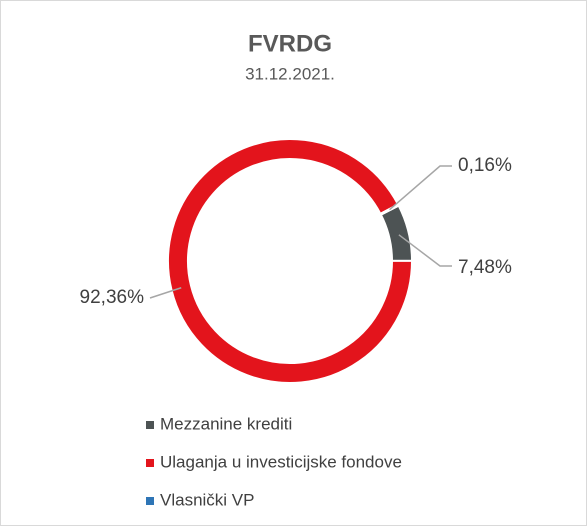 This screenshot has height=526, width=587. I want to click on legend-label: Mezzanine krediti, so click(226, 423).